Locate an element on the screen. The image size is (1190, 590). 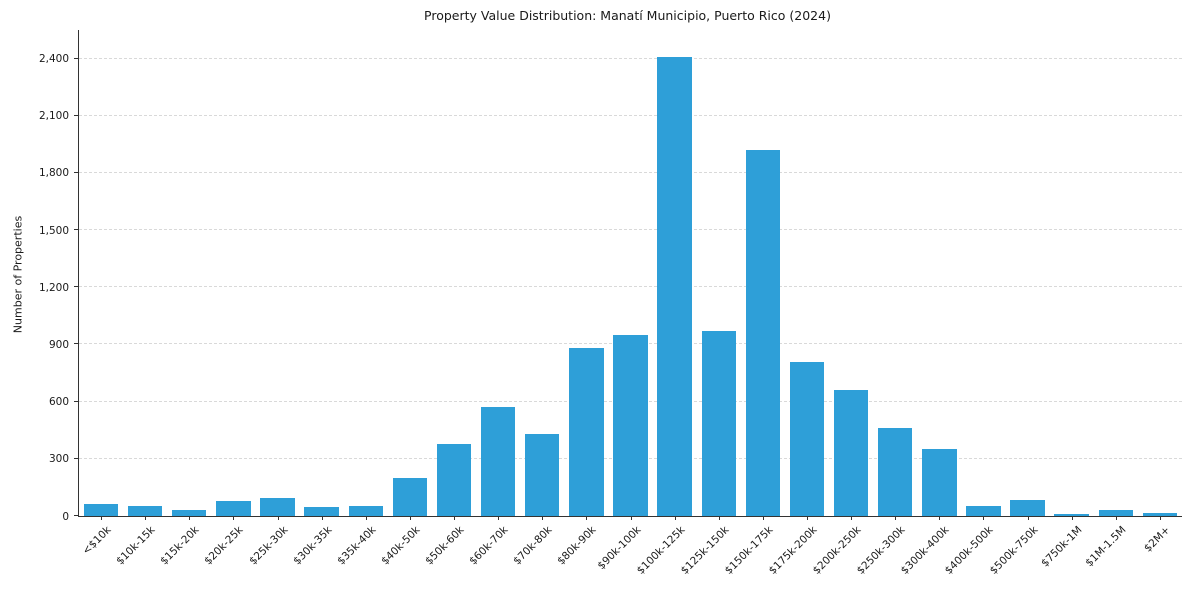
bar-$10k-15k is located at coordinates (145, 510).